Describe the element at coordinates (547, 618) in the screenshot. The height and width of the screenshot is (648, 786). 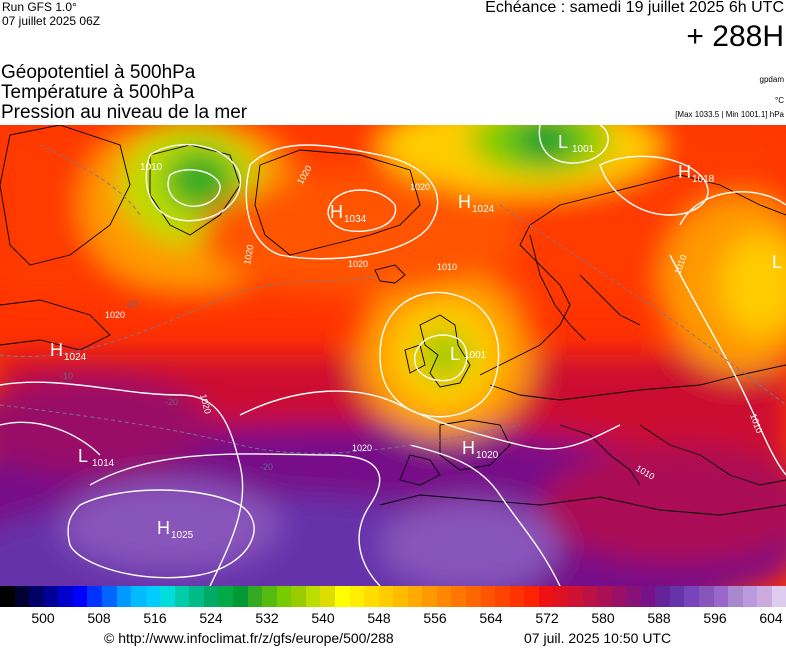
I see `color-scale-tick: 572` at that location.